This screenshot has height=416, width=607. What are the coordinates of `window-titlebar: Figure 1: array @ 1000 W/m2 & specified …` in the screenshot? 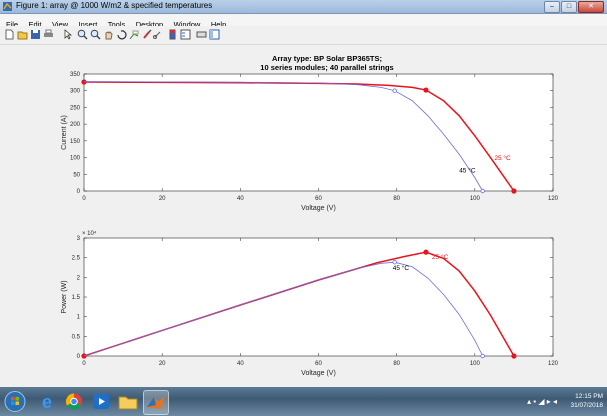 It's located at (303, 7).